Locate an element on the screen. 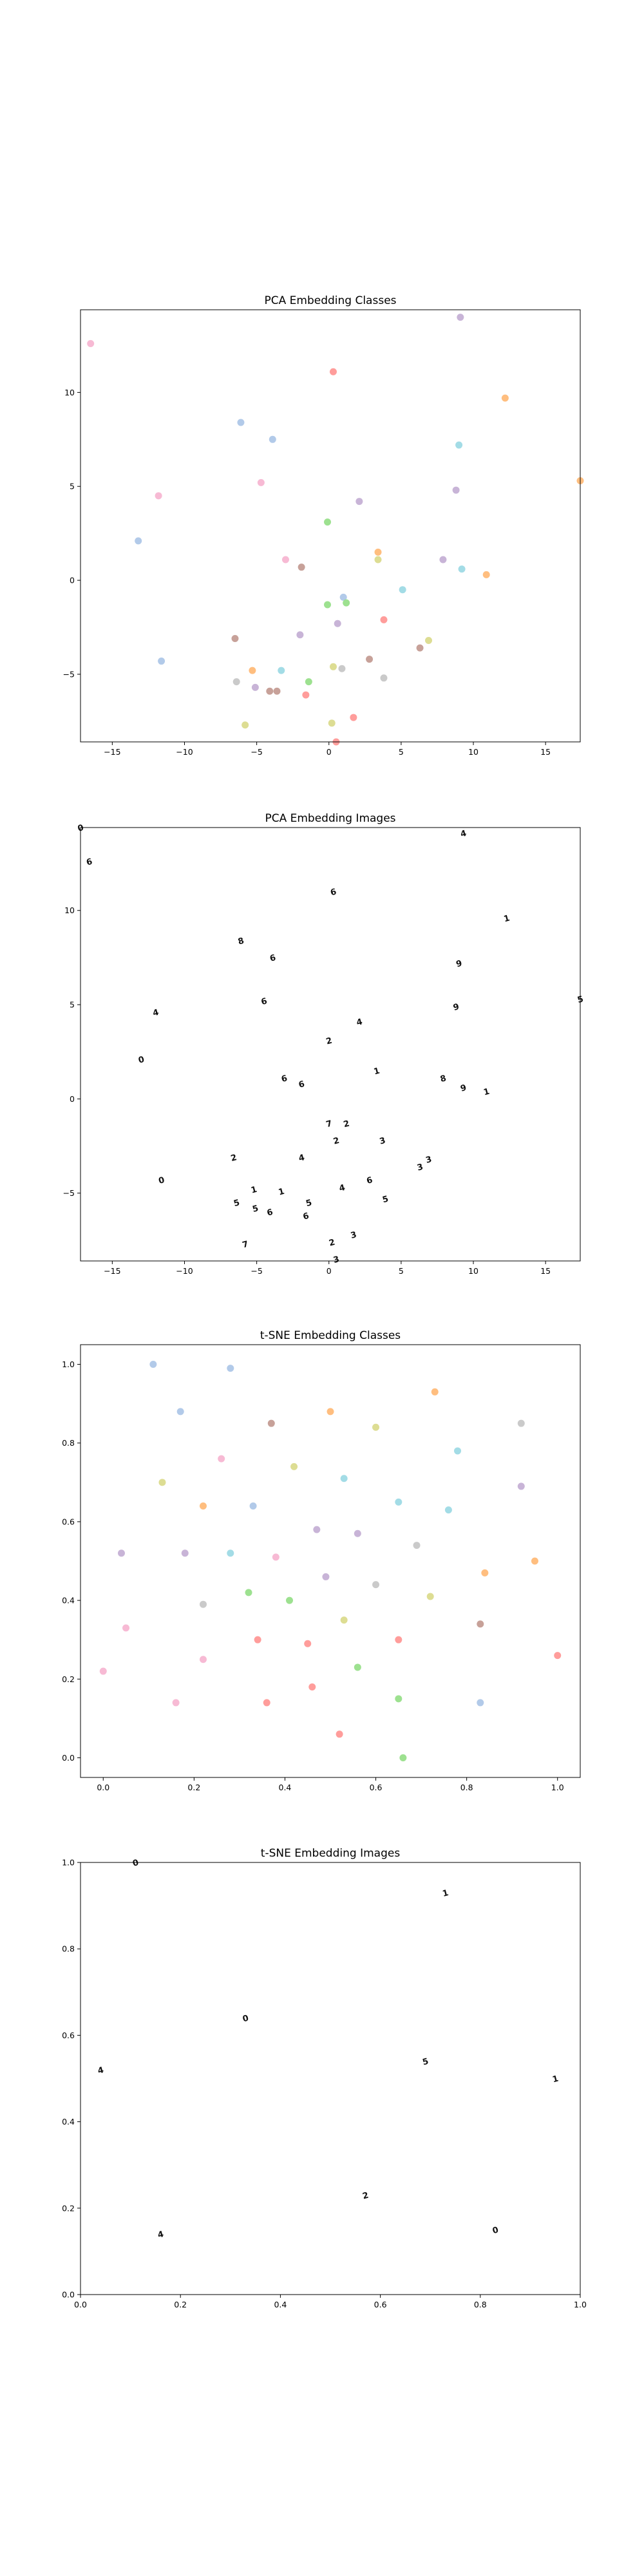  digit-image-mark: 8 is located at coordinates (241, 942).